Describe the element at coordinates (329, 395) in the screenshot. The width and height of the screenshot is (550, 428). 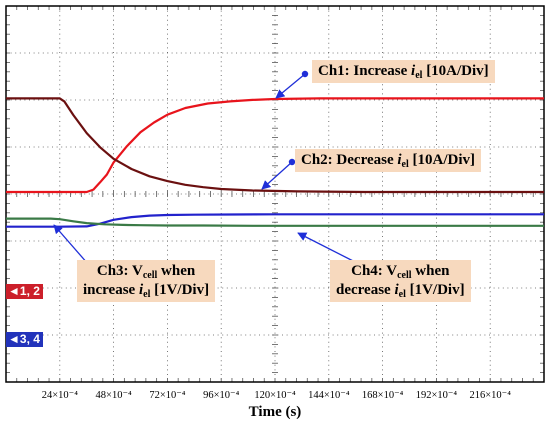
I see `x-tick-label: 144×10⁻⁴` at that location.